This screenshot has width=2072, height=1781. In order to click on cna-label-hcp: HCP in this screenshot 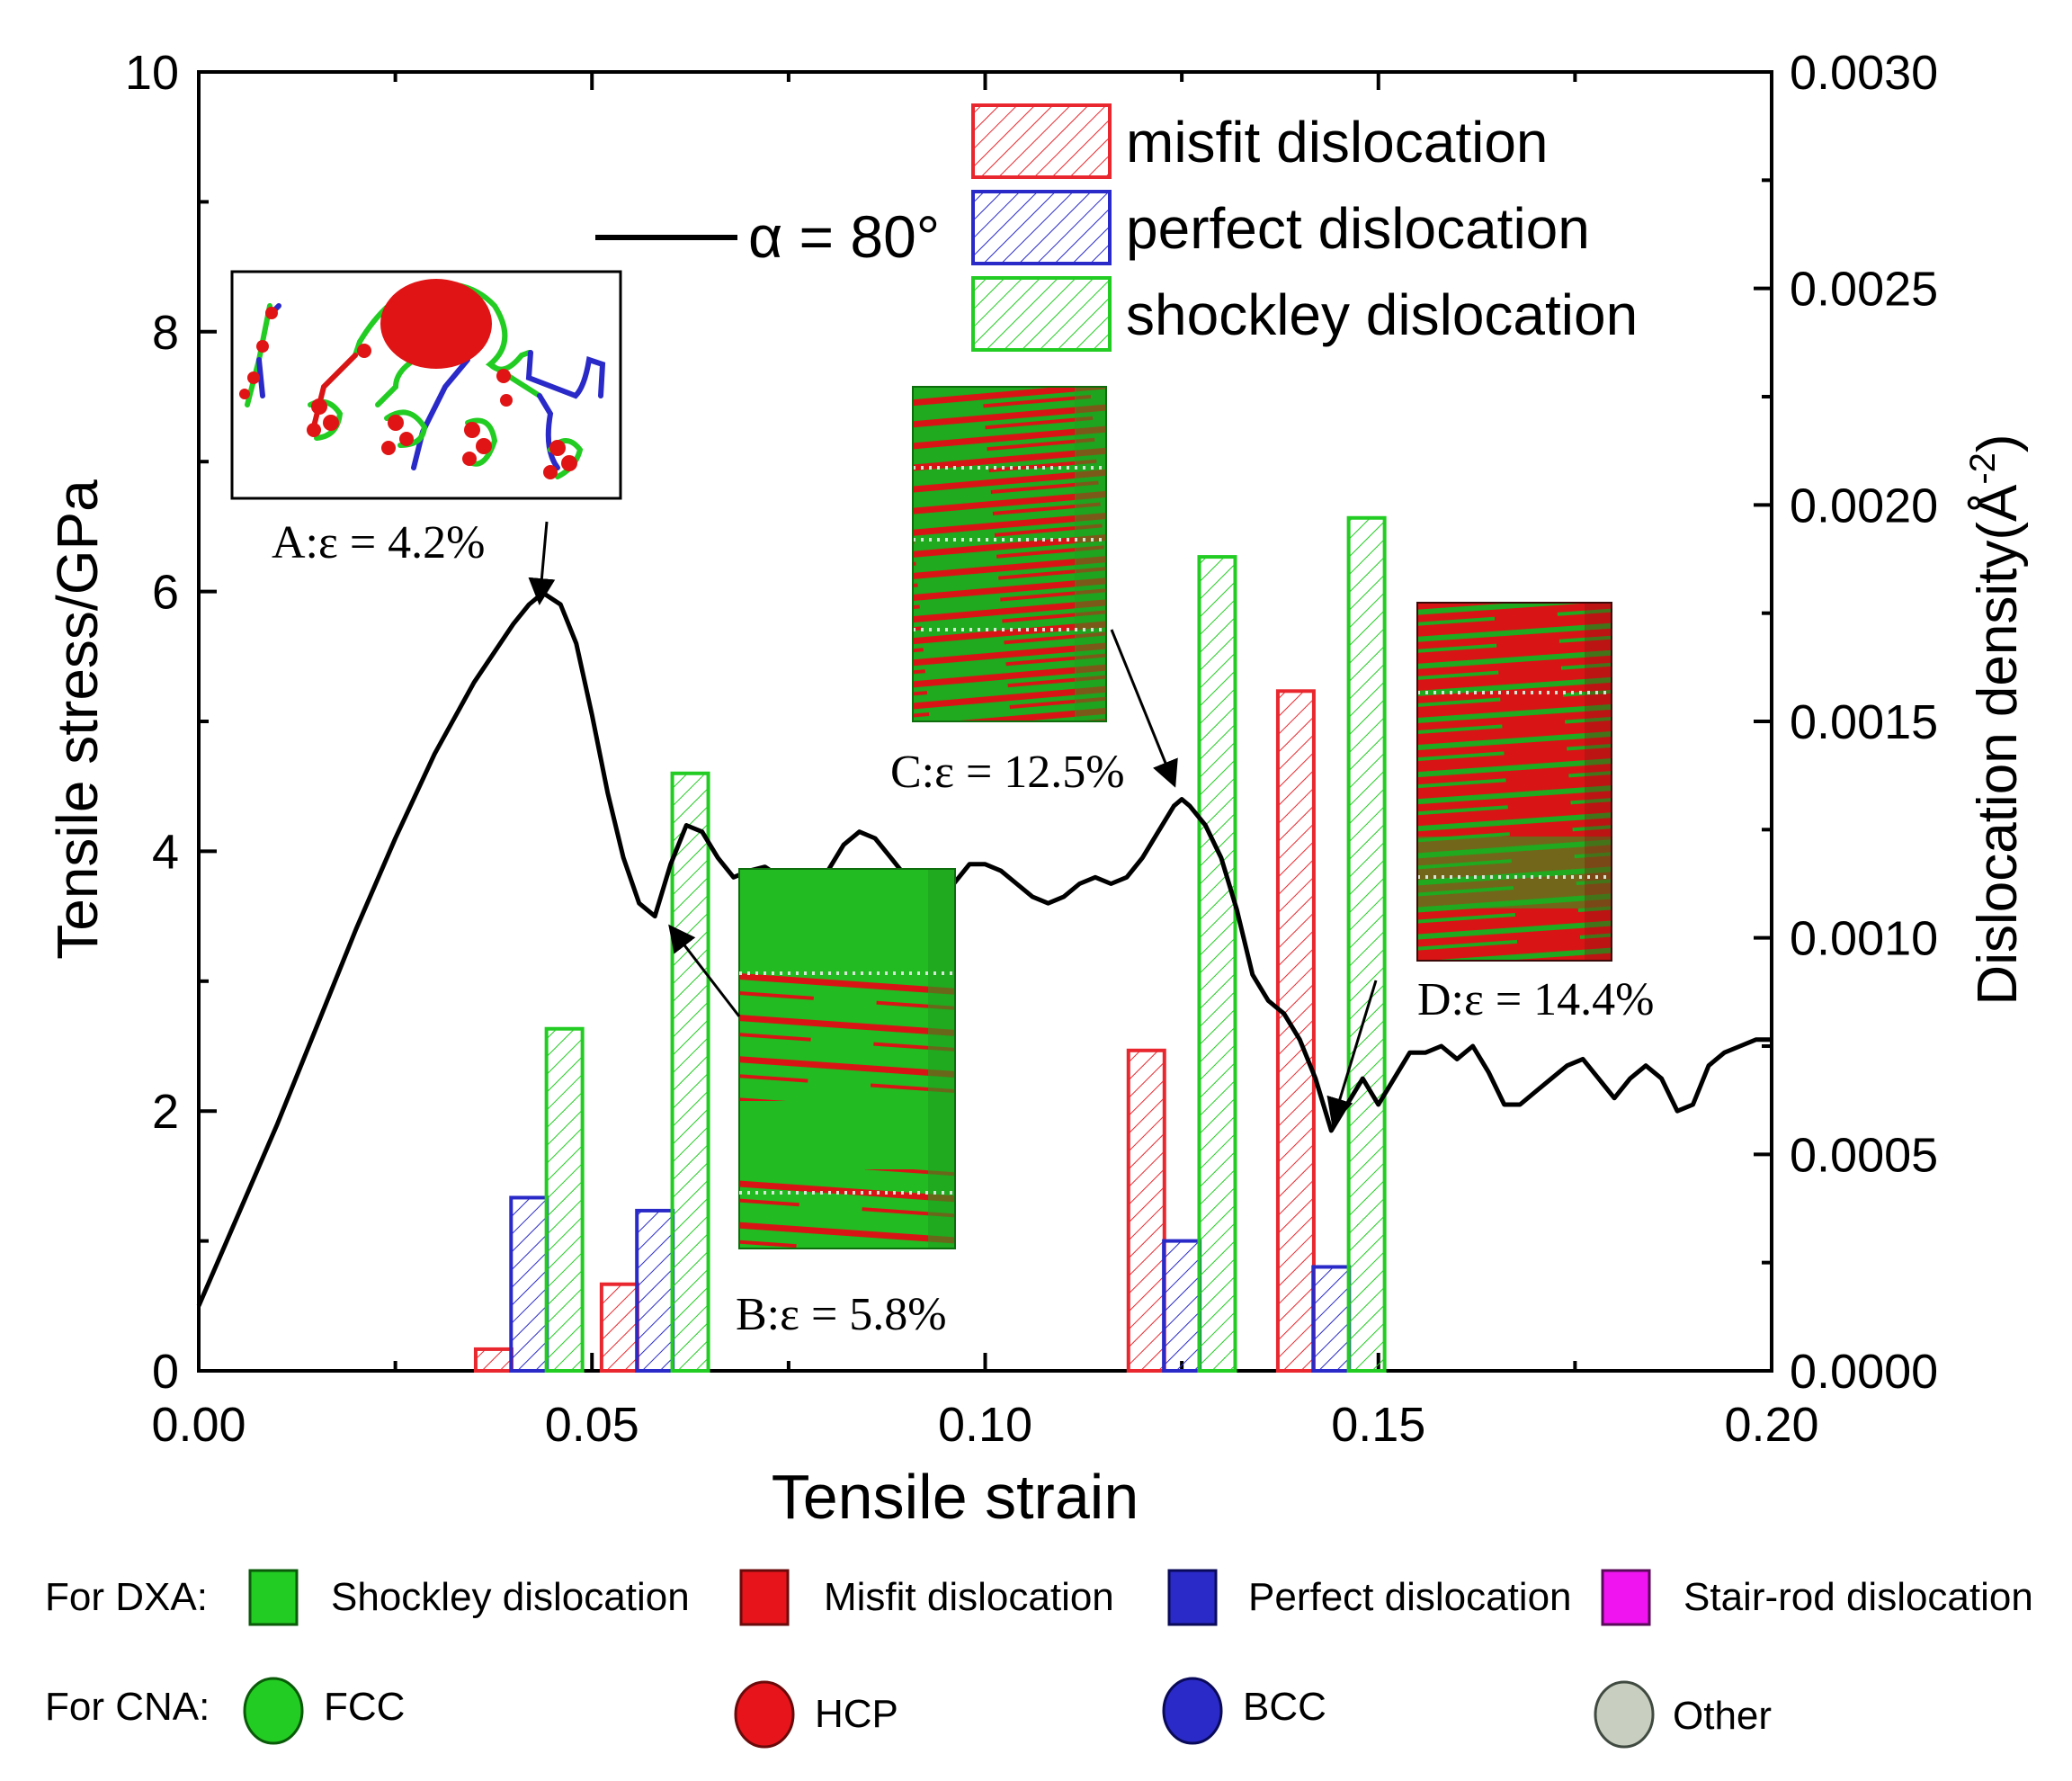, I will do `click(856, 1714)`.